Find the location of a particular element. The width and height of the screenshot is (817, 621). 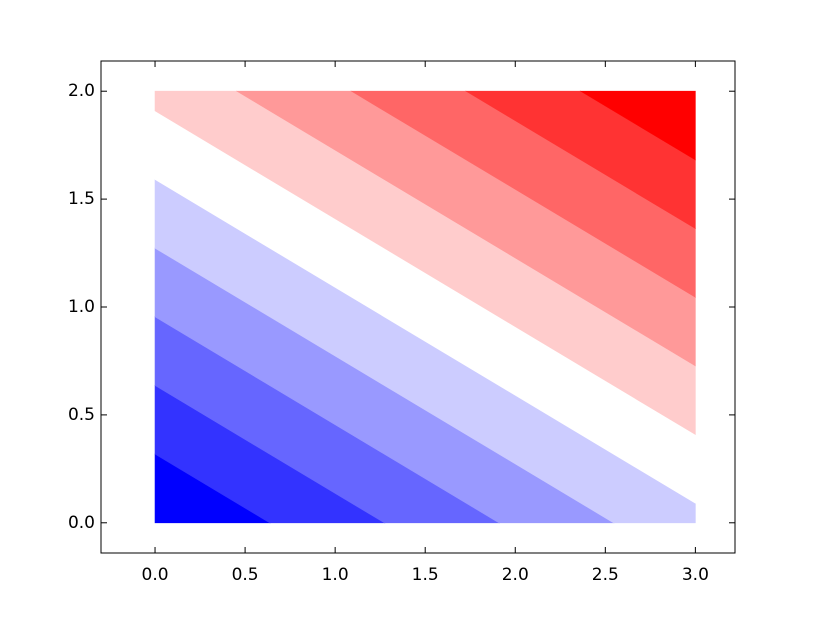

x-tick-label: 0.0 is located at coordinates (155, 575).